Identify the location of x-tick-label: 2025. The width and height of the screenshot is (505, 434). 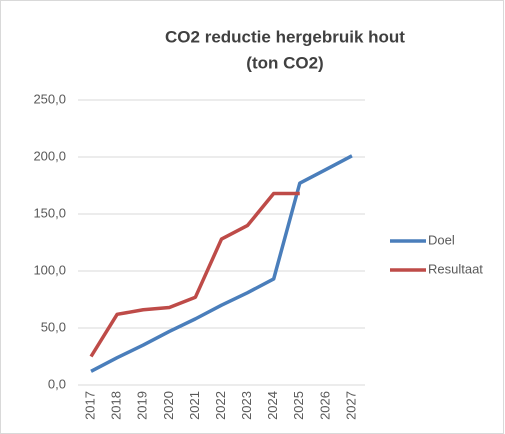
(298, 405).